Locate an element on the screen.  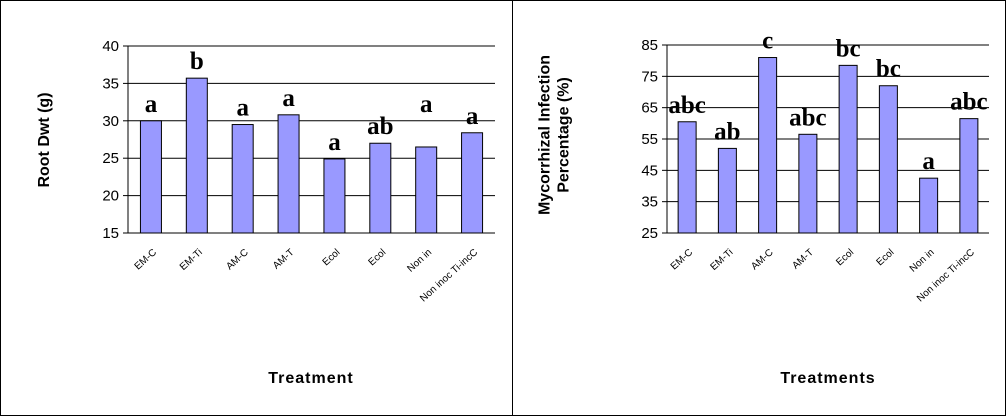
significance-label: c is located at coordinates (767, 41).